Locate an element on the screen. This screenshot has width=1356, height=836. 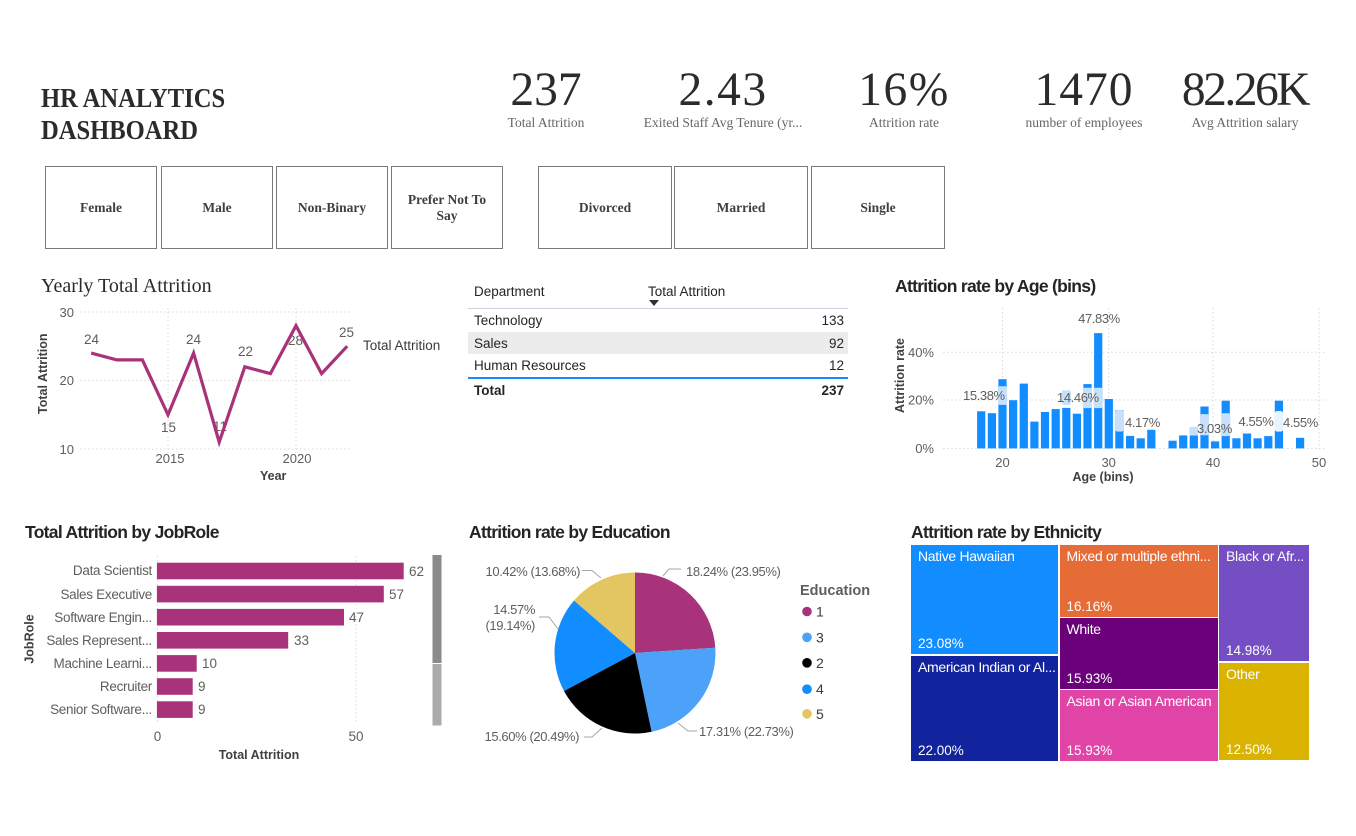
svg-text: 22 is located at coordinates (245, 351).